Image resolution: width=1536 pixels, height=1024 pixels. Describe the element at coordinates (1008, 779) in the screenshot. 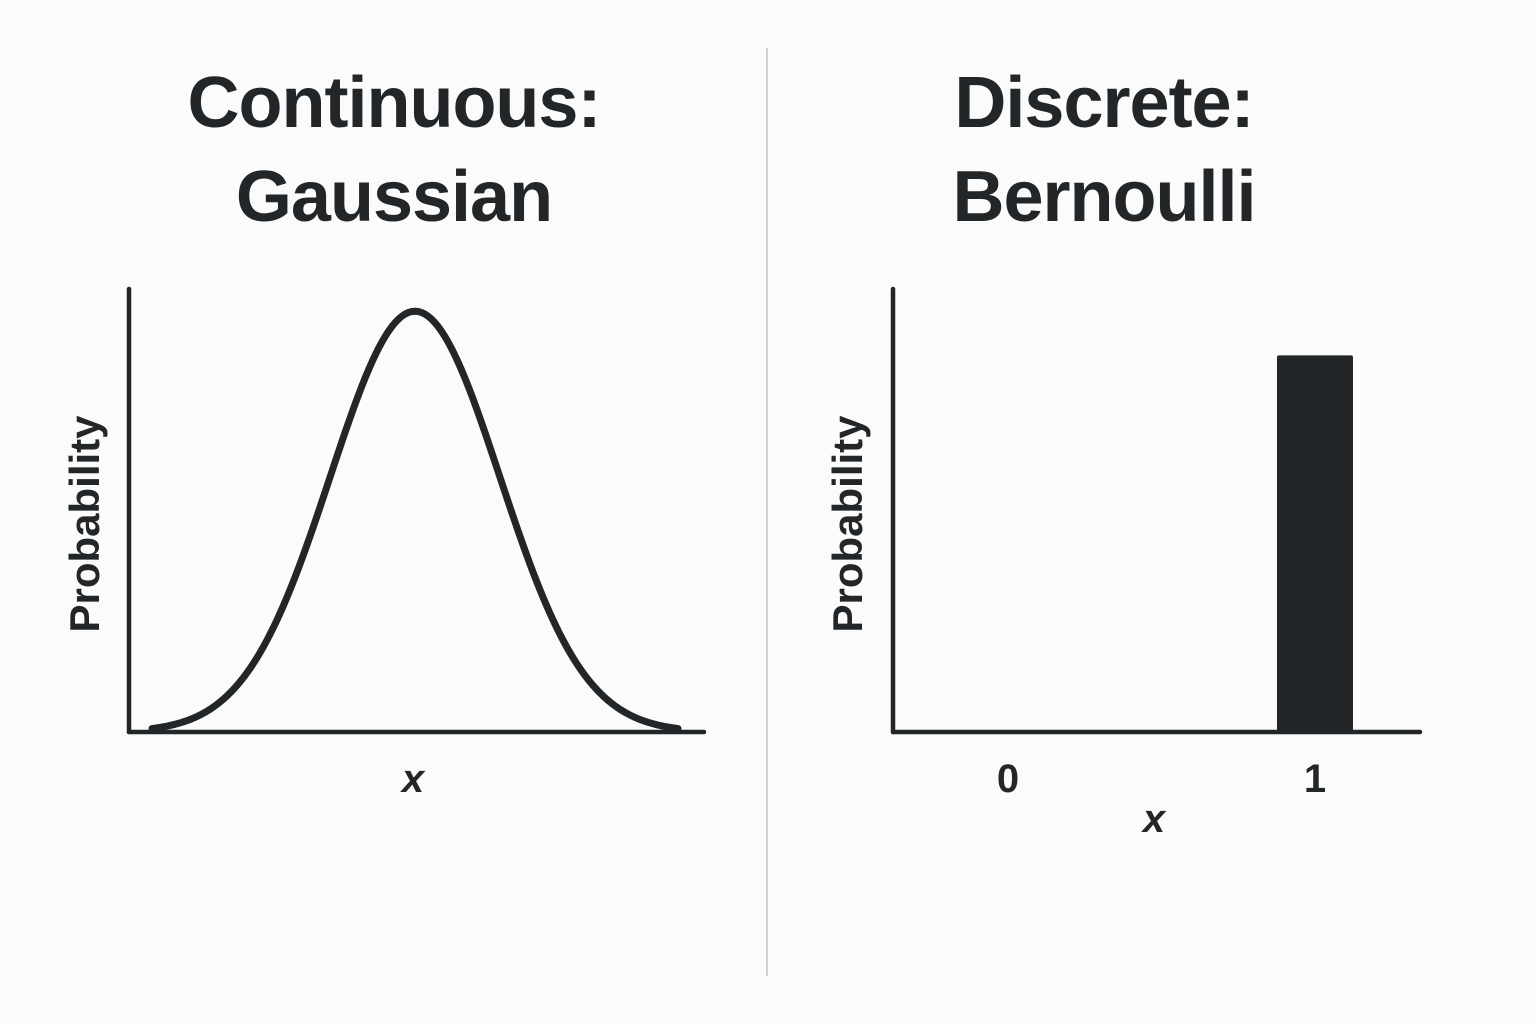

I see `tick-label-0: 0` at that location.